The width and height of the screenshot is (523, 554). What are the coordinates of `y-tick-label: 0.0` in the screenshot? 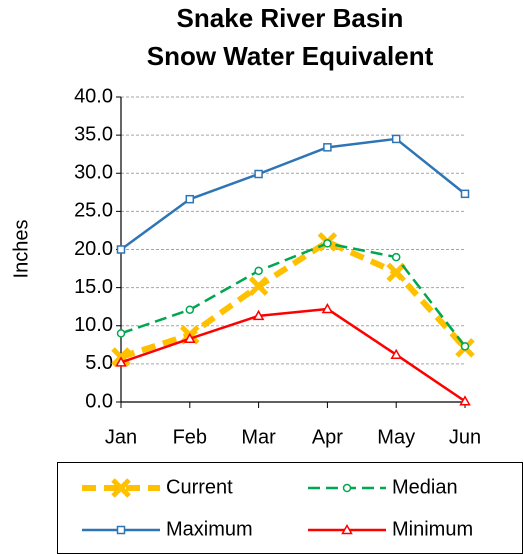 It's located at (99, 401).